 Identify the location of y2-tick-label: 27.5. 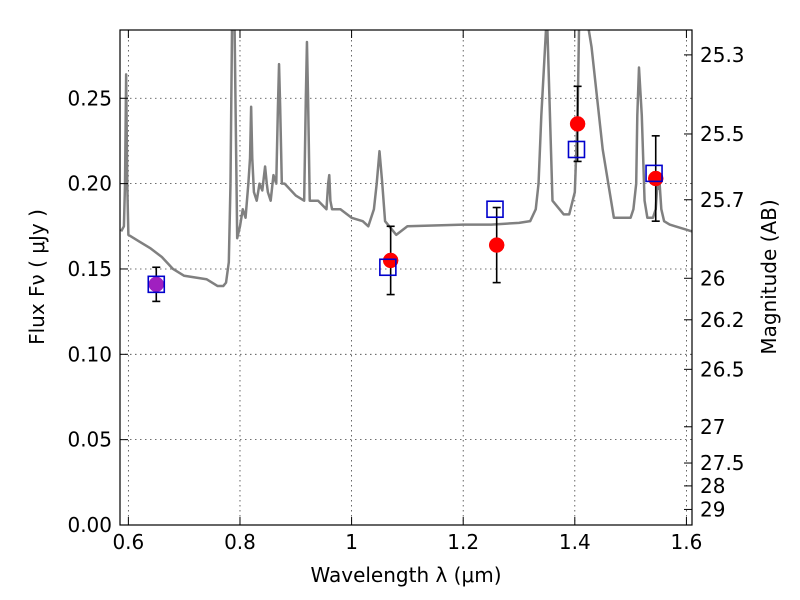
(722, 463).